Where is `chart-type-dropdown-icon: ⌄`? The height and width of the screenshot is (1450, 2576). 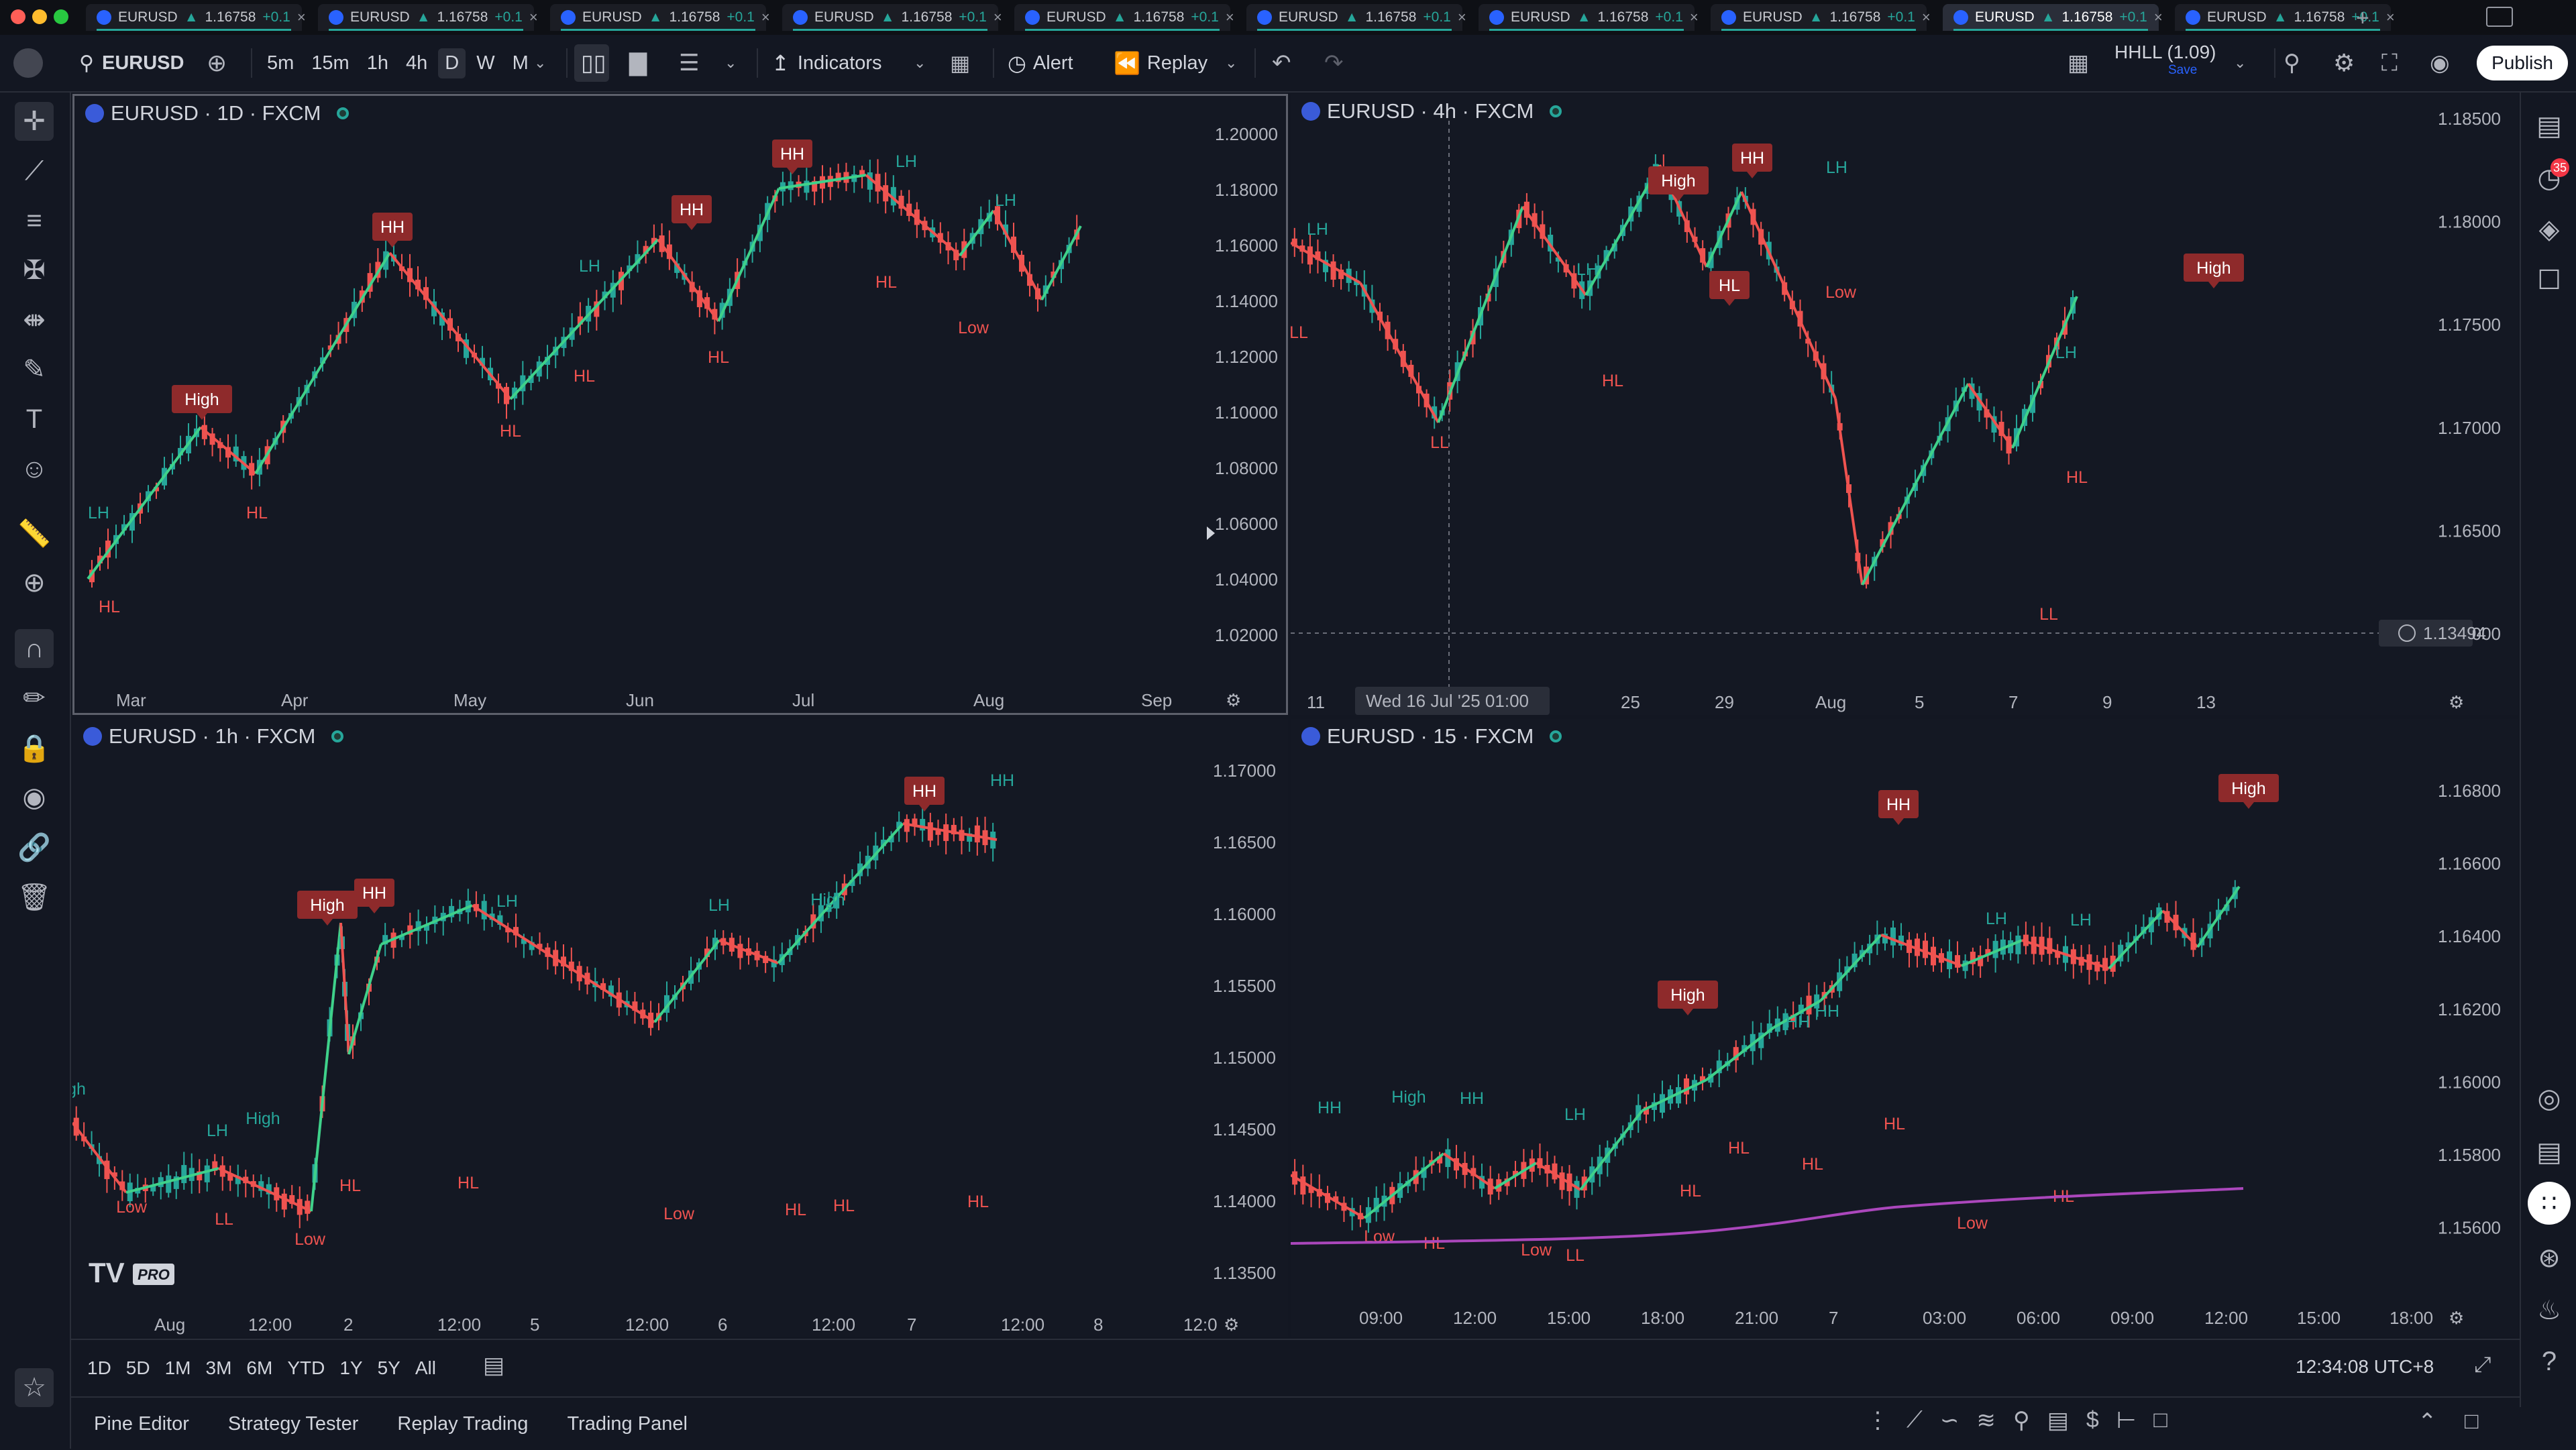
chart-type-dropdown-icon: ⌄ is located at coordinates (730, 62).